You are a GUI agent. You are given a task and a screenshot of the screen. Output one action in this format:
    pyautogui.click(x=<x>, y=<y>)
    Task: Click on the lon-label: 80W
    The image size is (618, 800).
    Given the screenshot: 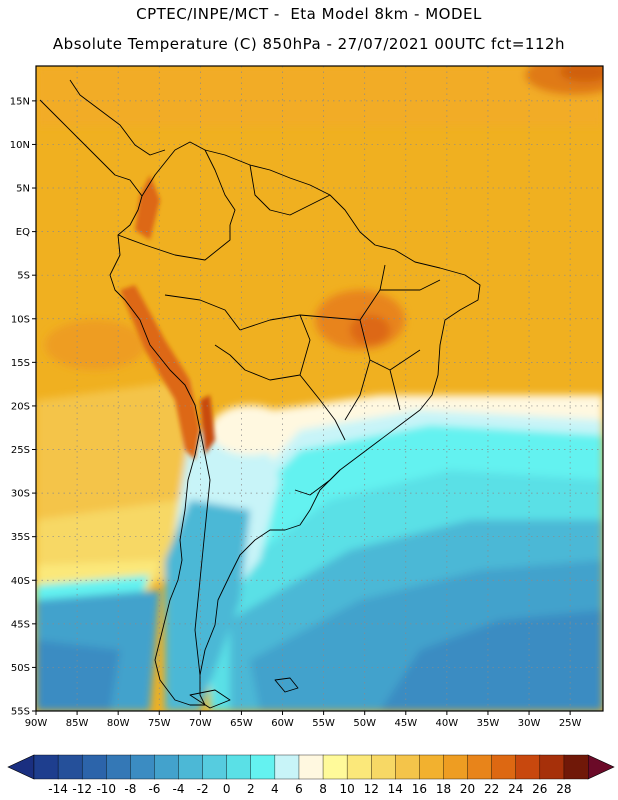 What is the action you would take?
    pyautogui.click(x=118, y=723)
    